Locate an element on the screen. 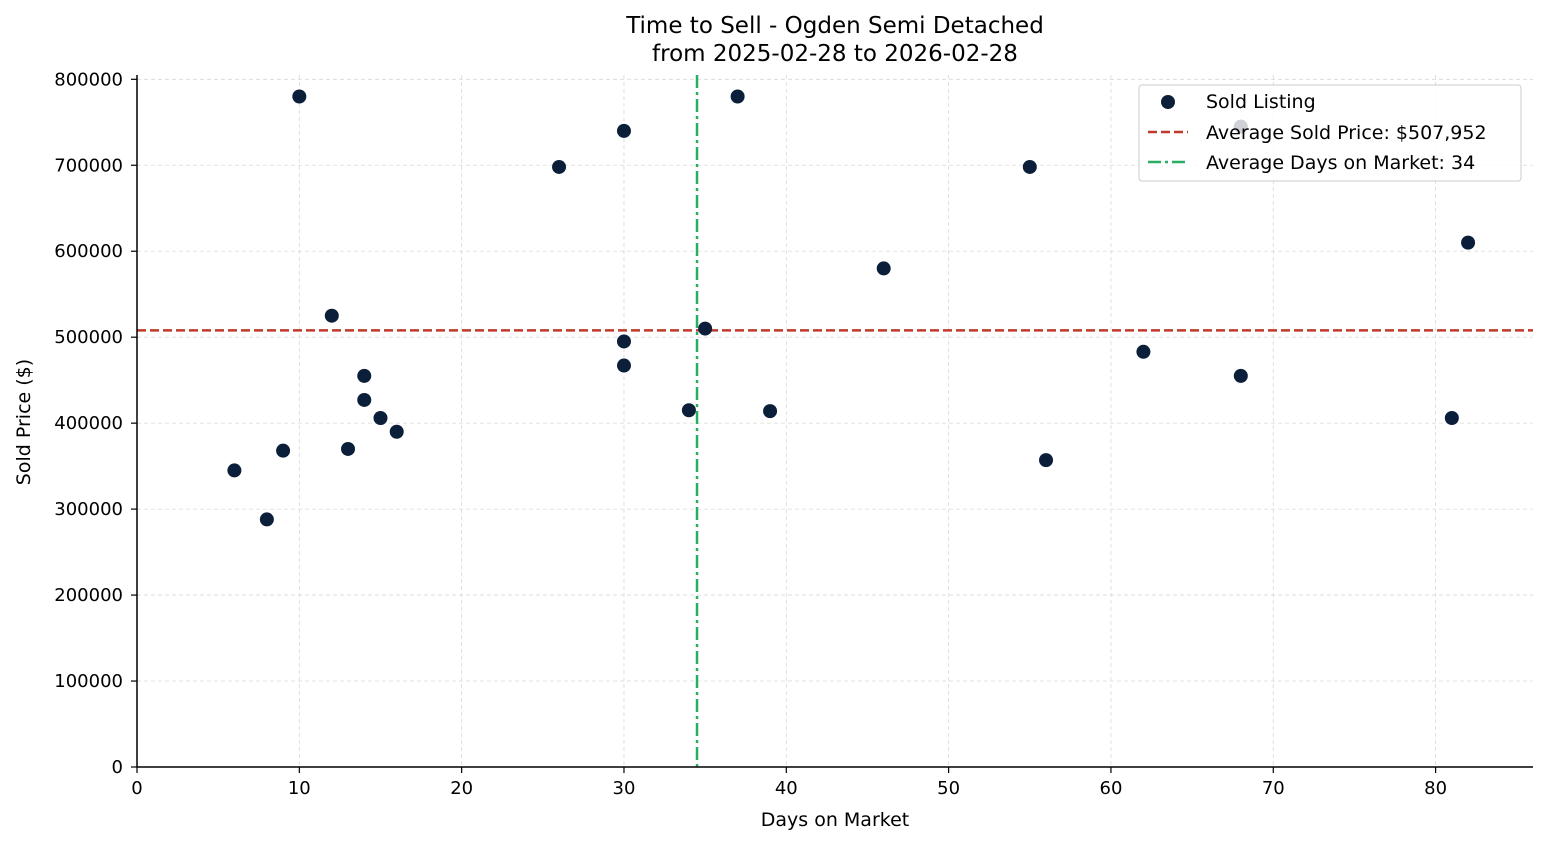 The width and height of the screenshot is (1547, 845). y-tick-label: 200000 is located at coordinates (88, 595).